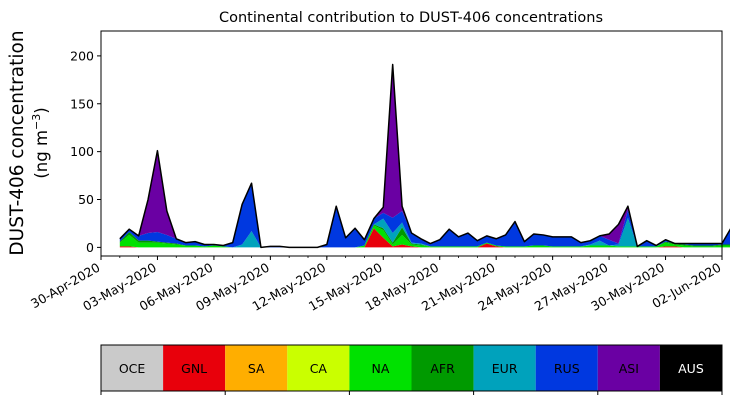  I want to click on y-tick-label: 200, so click(82, 55).